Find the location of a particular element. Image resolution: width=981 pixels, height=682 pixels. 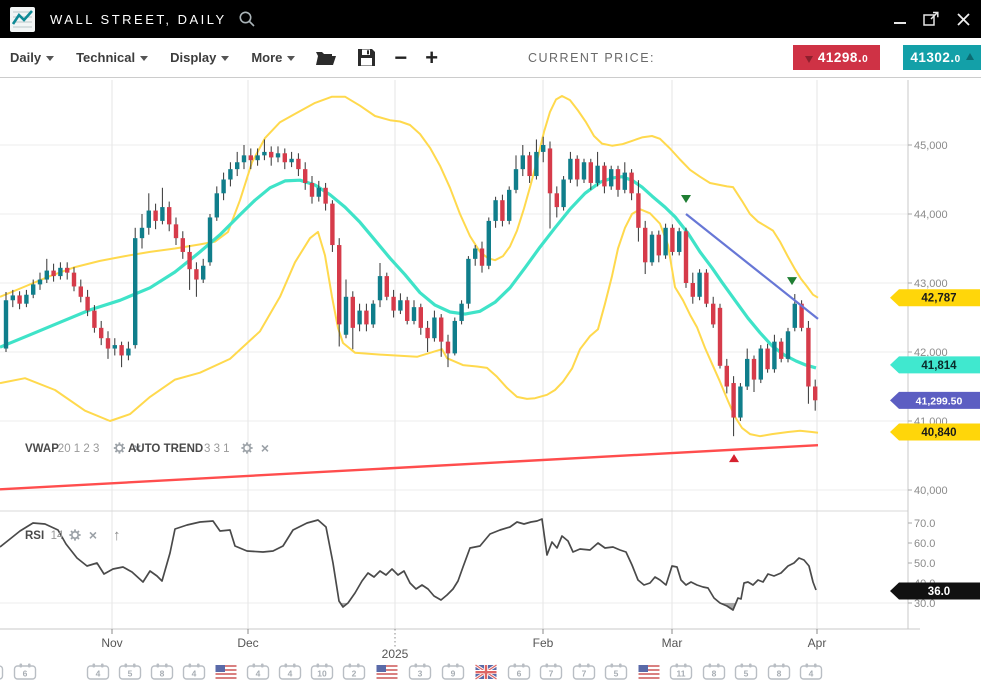

buy-price-badge: 41302.0 is located at coordinates (942, 57).